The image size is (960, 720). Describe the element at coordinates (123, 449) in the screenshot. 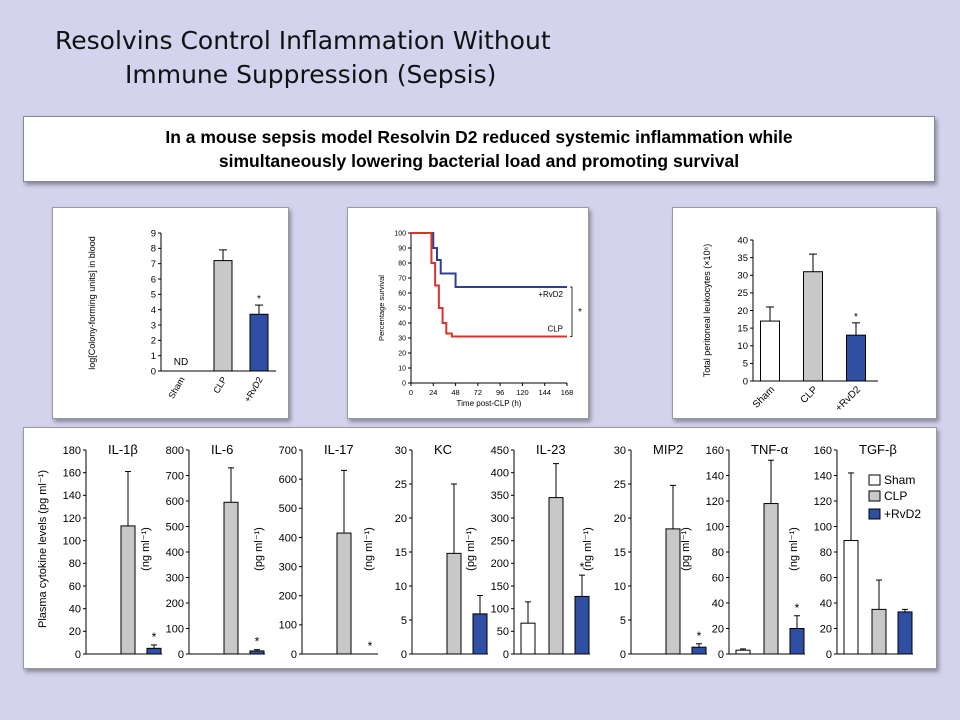

I see `cytokine-1-panel-title: IL-1β` at that location.